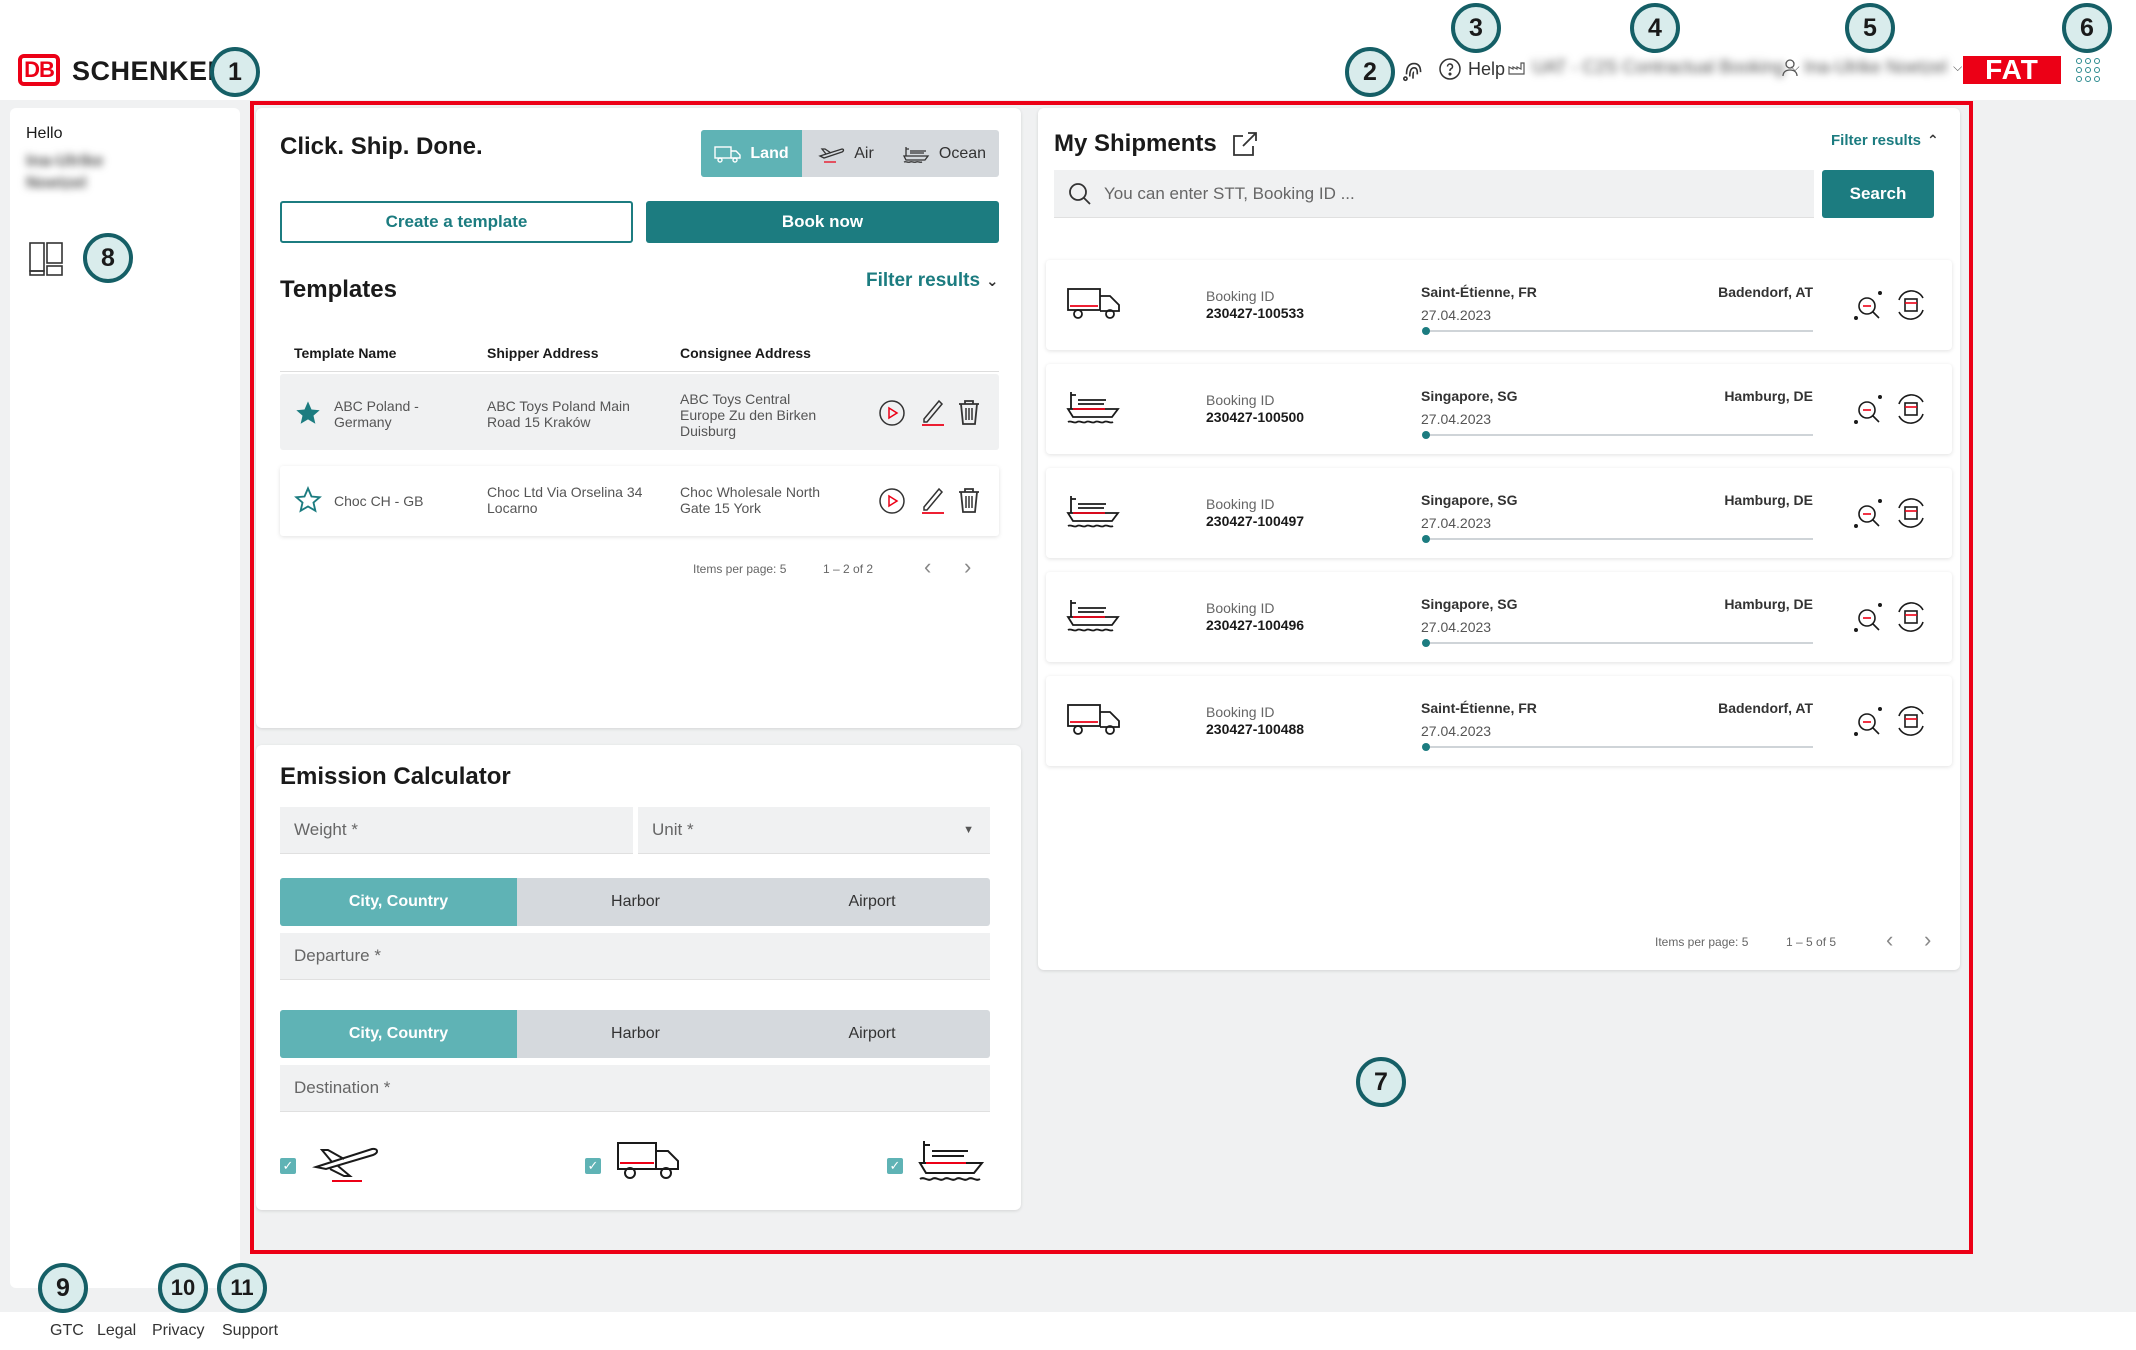 This screenshot has width=2136, height=1350. Describe the element at coordinates (338, 289) in the screenshot. I see `templates-title: Templates` at that location.